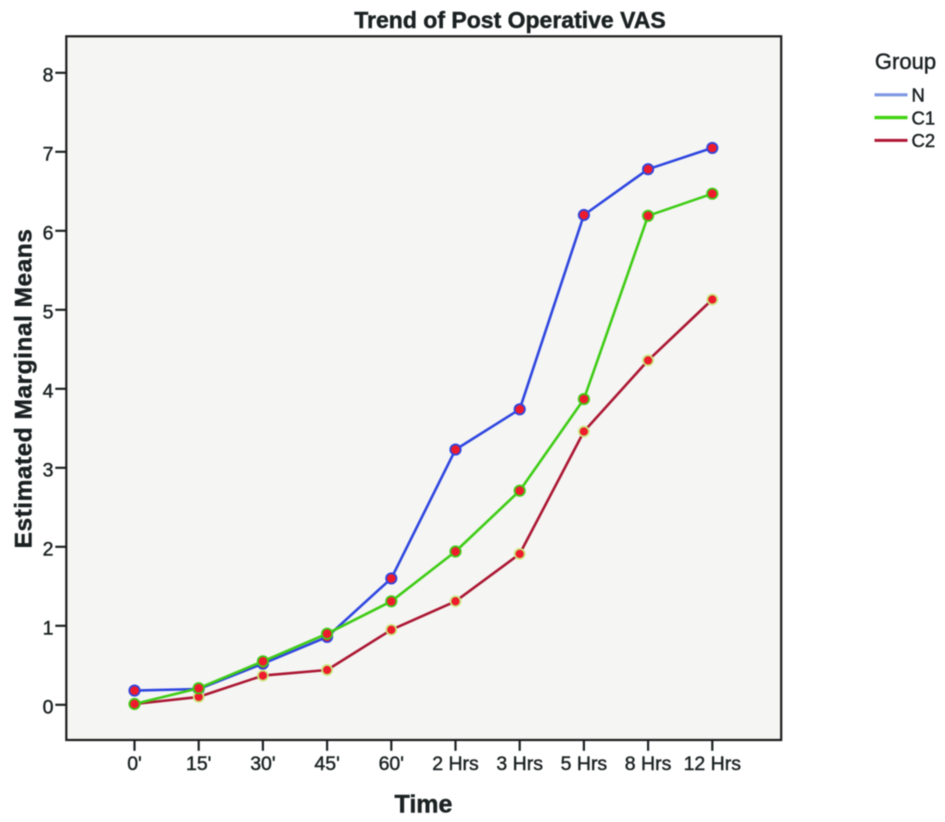 This screenshot has height=822, width=945. What do you see at coordinates (905, 61) in the screenshot?
I see `svg-text: Group` at bounding box center [905, 61].